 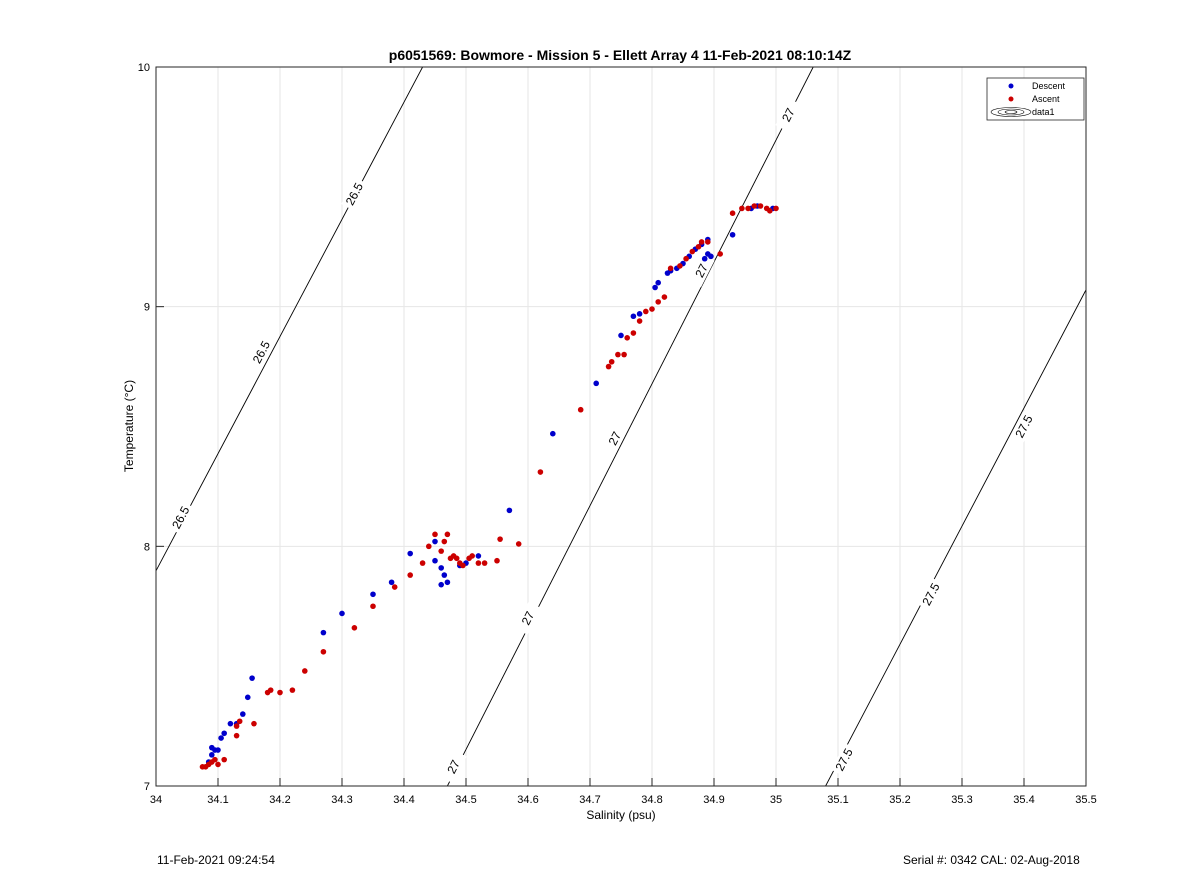 I want to click on x-tick-label: 34.2, so click(x=279, y=800).